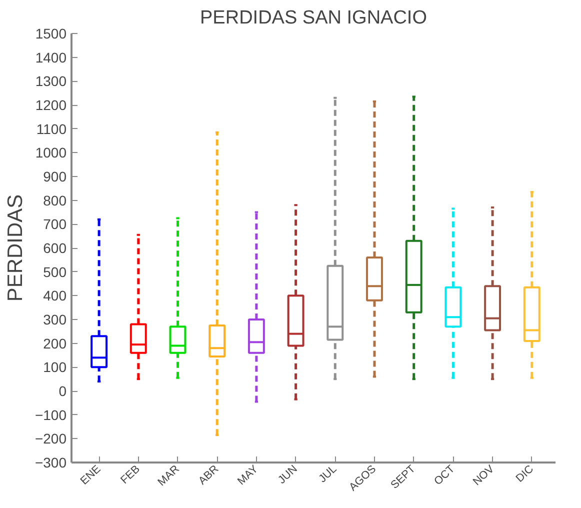 This screenshot has width=581, height=508. Describe the element at coordinates (50, 462) in the screenshot. I see `y-tick-label: −300` at that location.